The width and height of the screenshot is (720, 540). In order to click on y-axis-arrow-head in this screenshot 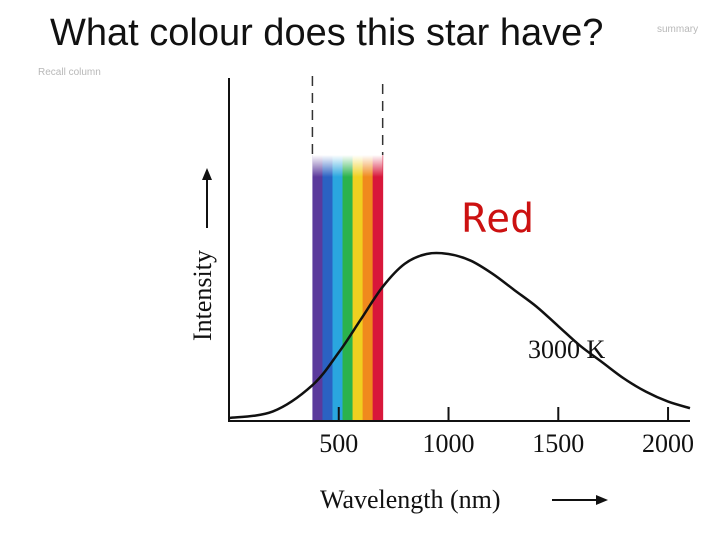, I will do `click(207, 174)`.